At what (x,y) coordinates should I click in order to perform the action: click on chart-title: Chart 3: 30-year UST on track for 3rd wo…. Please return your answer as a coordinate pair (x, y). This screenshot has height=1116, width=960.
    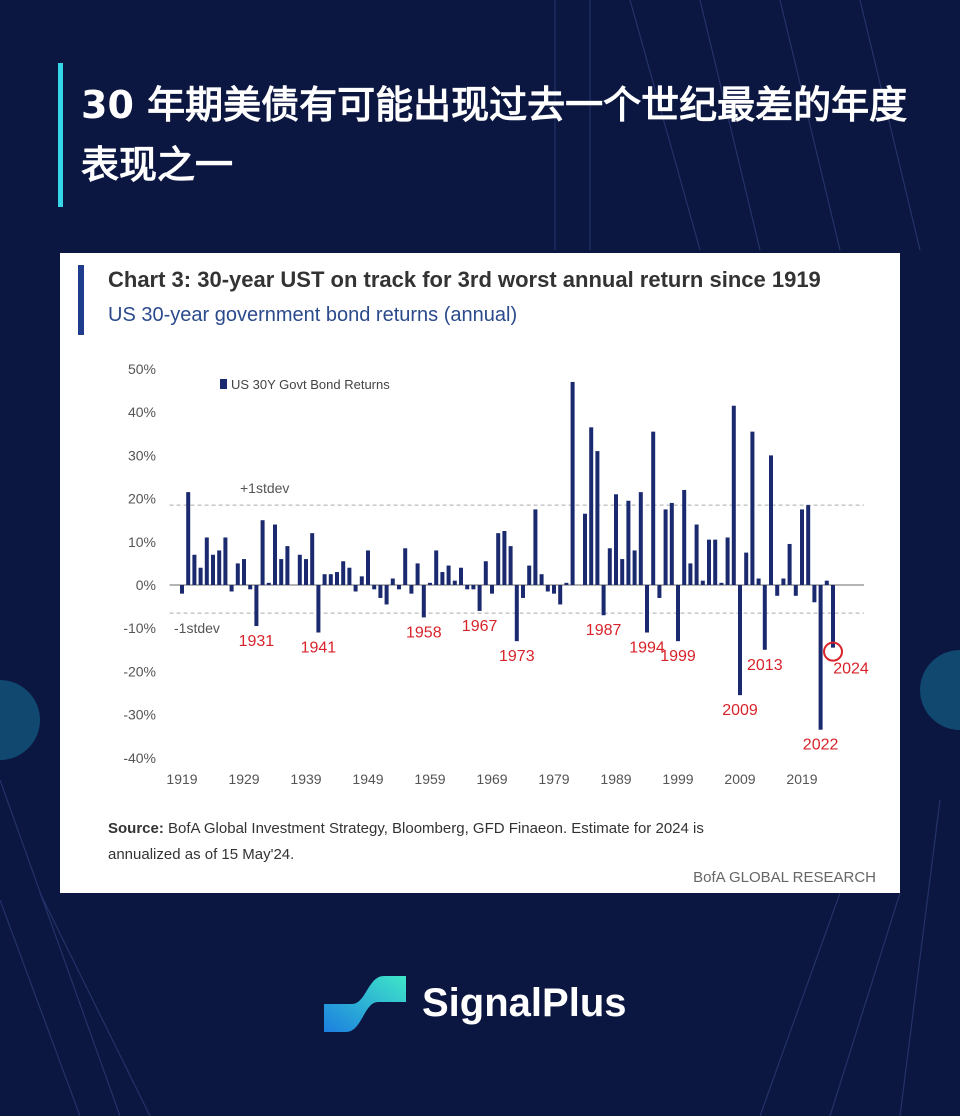
    Looking at the image, I should click on (464, 279).